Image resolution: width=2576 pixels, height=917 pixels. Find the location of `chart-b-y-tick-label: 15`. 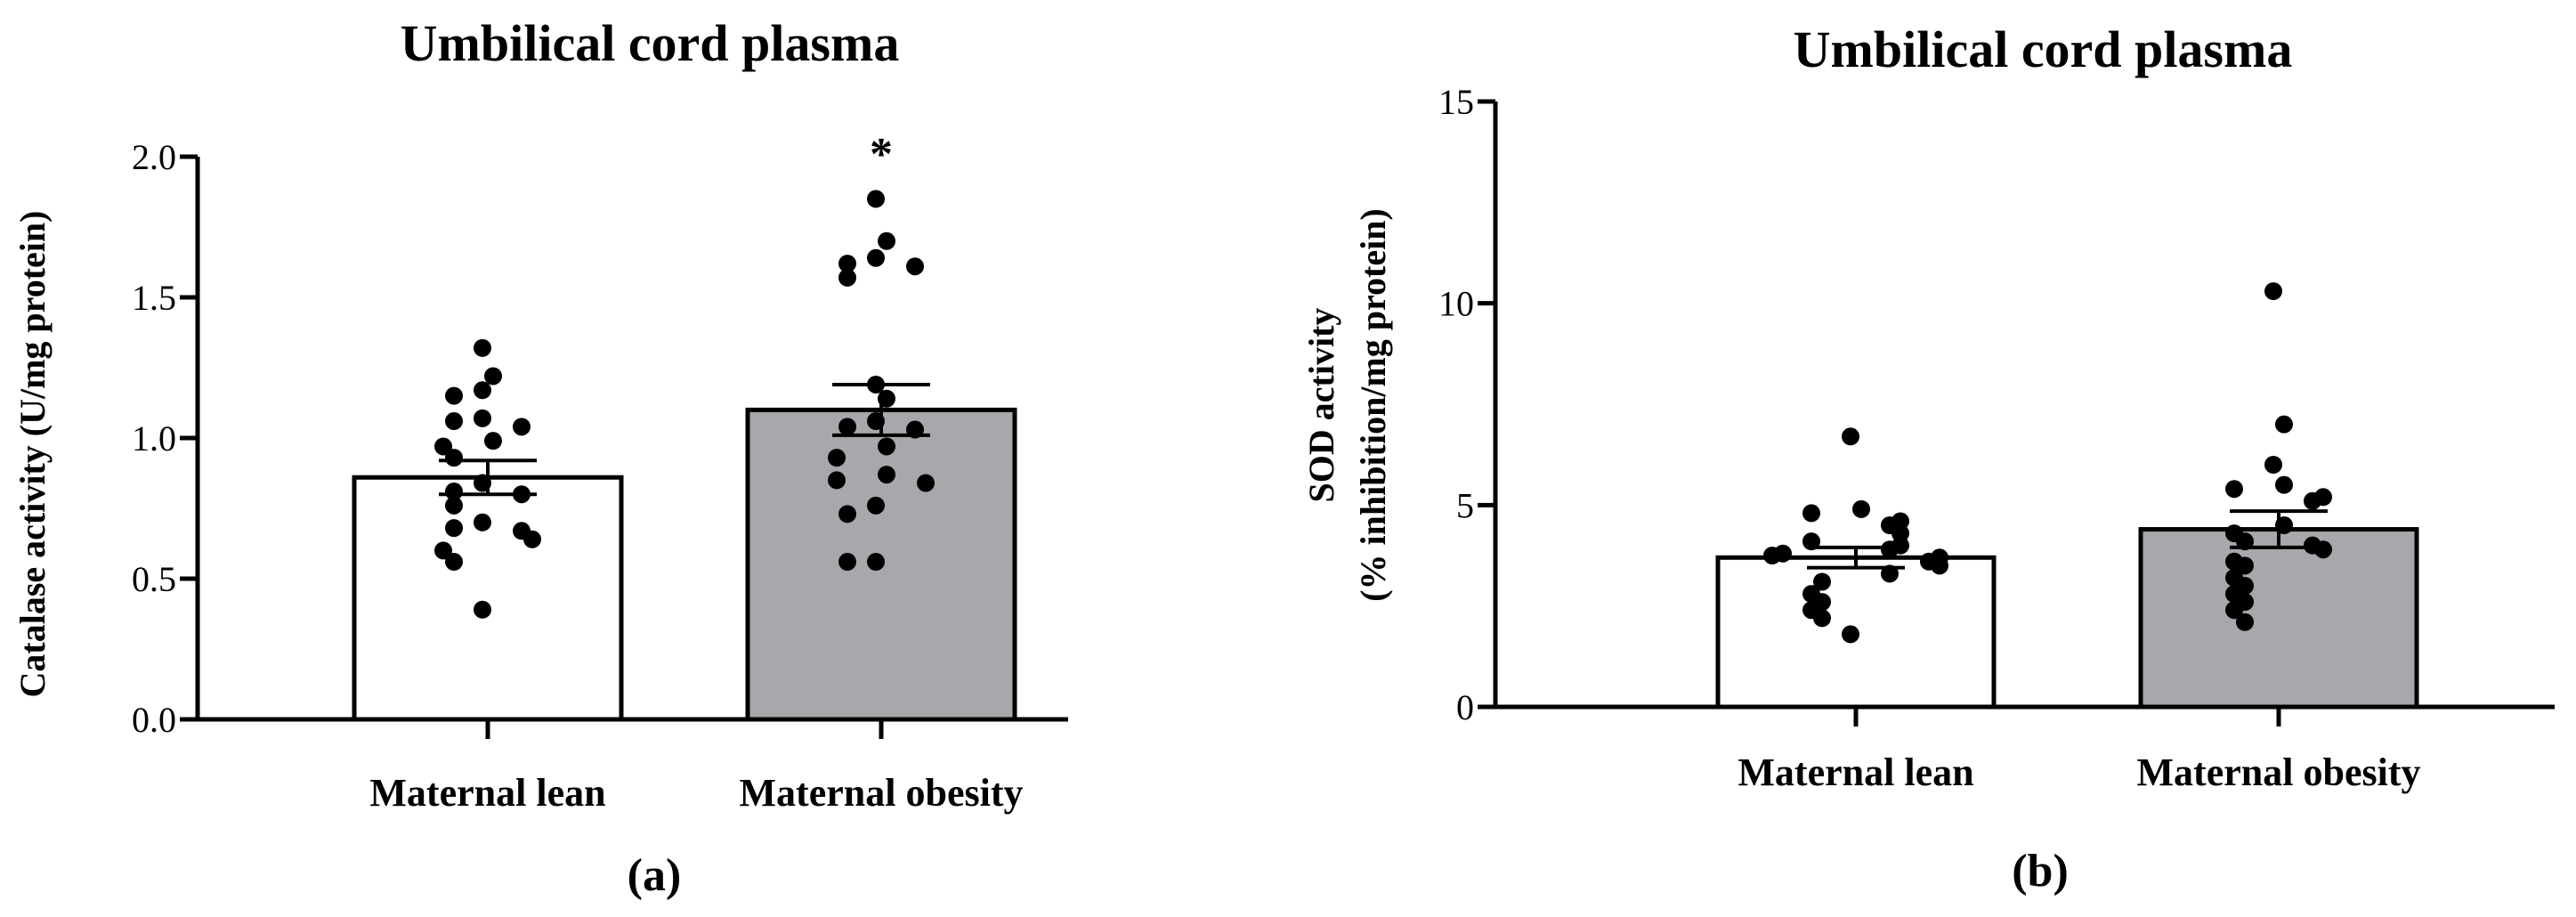

chart-b-y-tick-label: 15 is located at coordinates (1456, 102).